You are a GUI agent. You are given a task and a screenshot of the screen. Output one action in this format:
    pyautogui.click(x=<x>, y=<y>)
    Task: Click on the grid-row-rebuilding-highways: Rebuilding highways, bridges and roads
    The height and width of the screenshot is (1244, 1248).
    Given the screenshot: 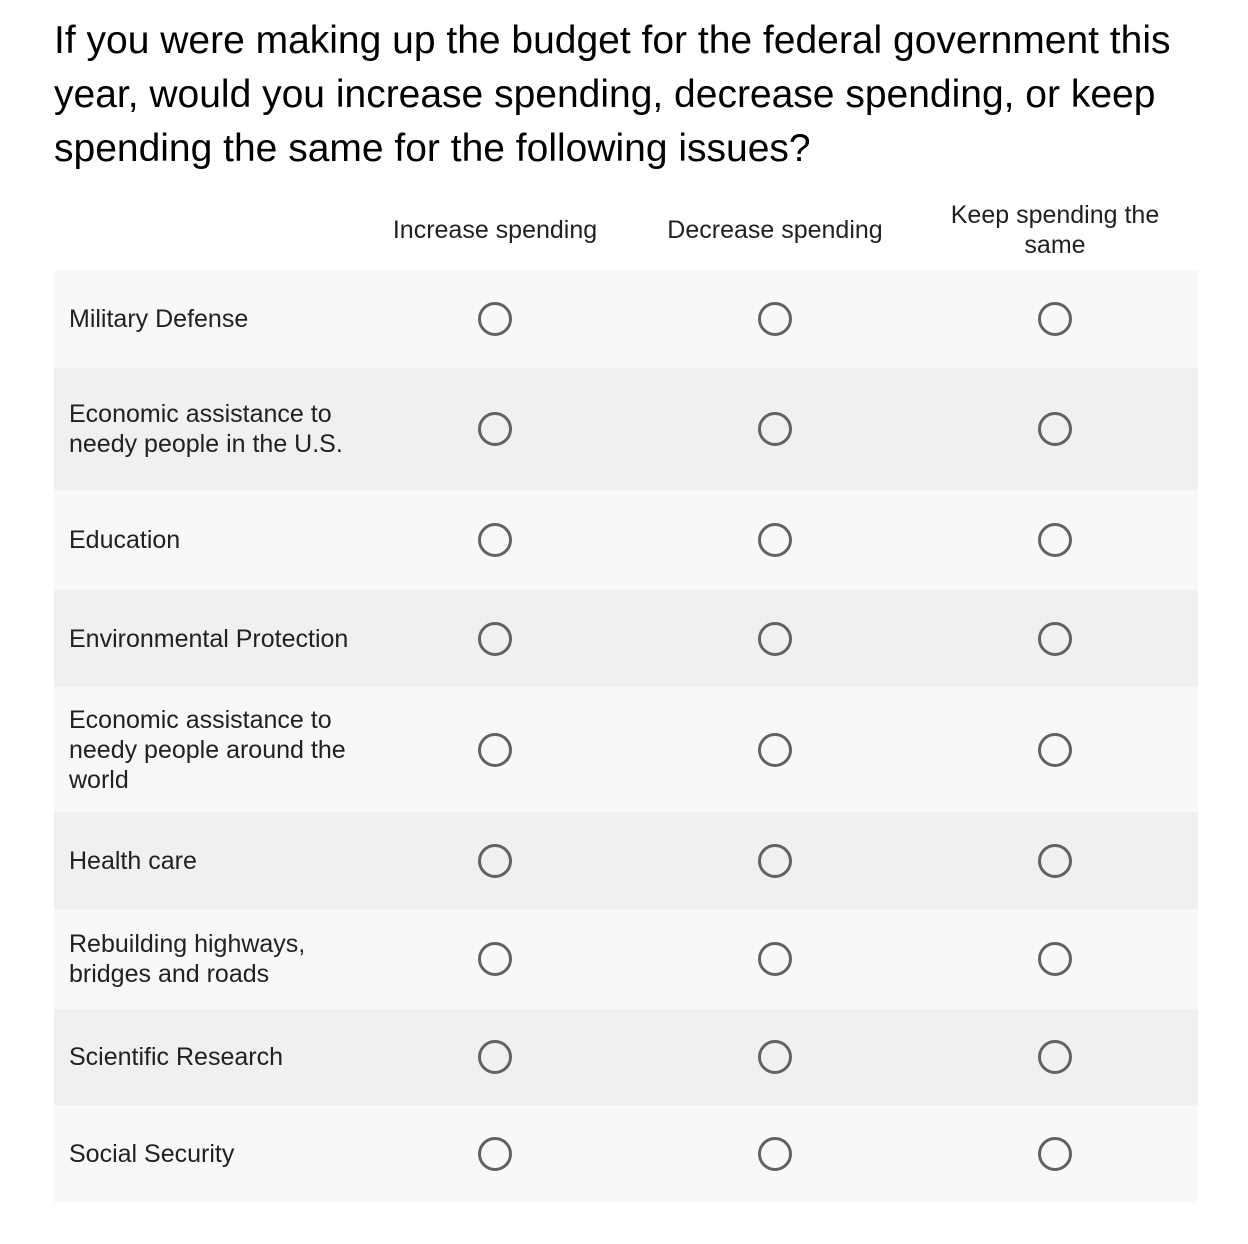 What is the action you would take?
    pyautogui.click(x=626, y=959)
    